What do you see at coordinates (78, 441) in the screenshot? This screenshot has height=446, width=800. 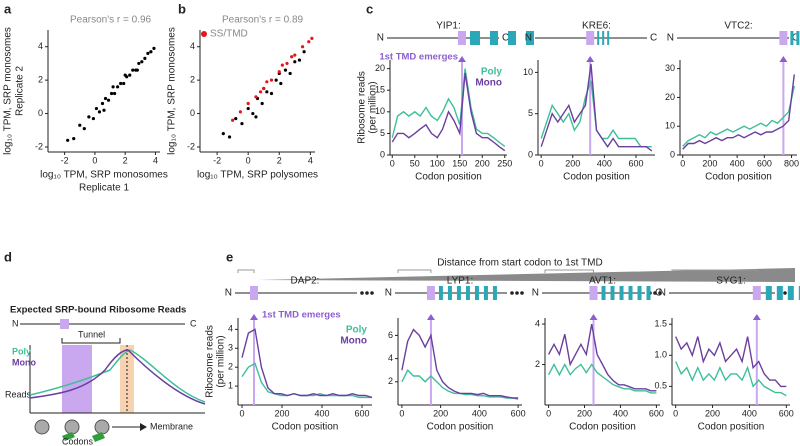 I see `d-codons: Codons` at bounding box center [78, 441].